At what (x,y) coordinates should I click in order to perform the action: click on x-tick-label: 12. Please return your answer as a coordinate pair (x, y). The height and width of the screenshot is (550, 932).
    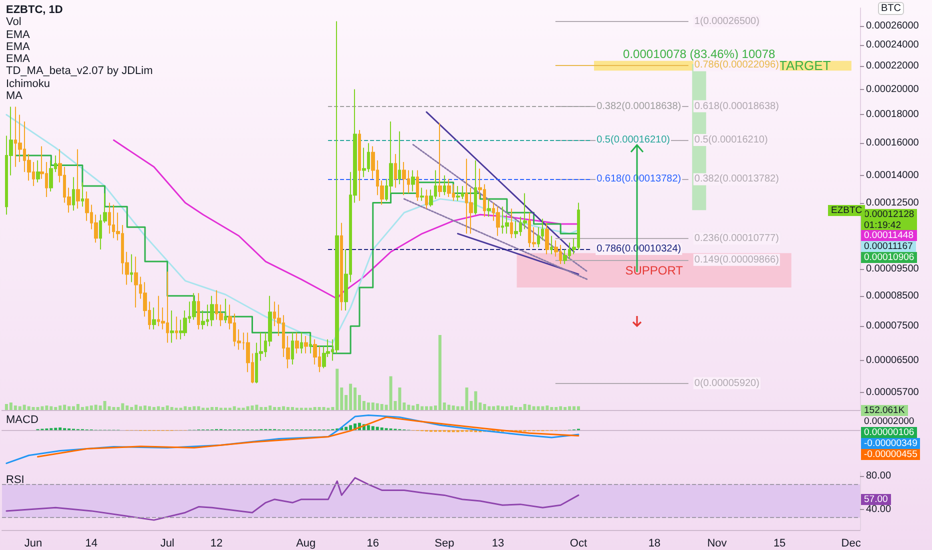
    Looking at the image, I should click on (216, 544).